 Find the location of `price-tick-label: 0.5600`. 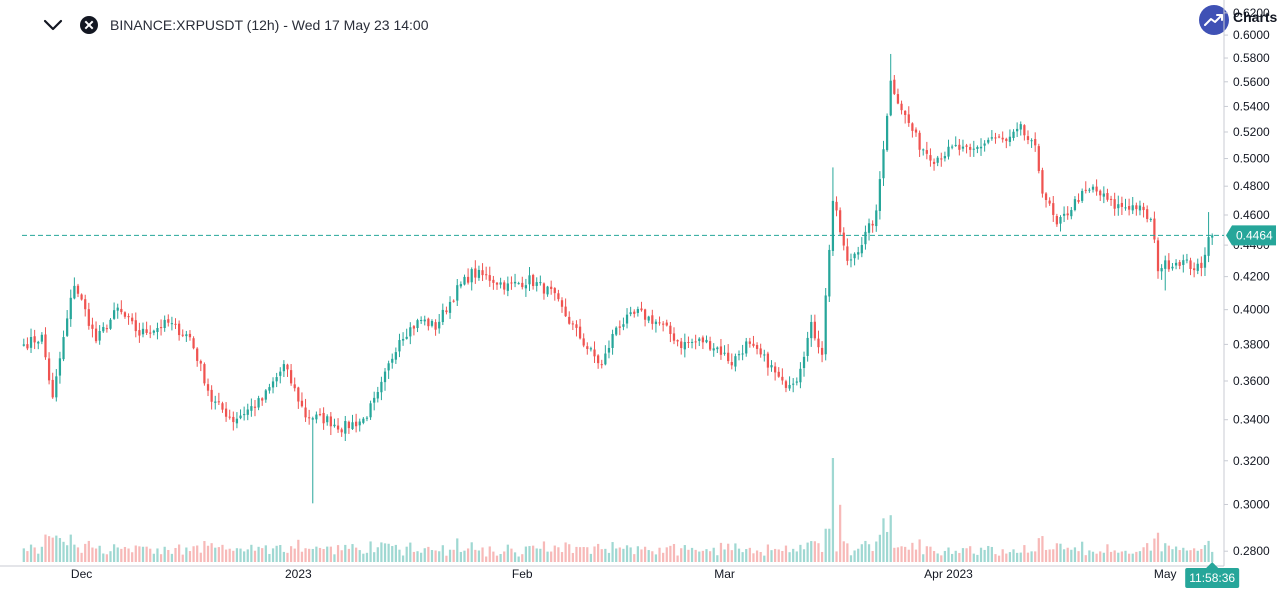

price-tick-label: 0.5600 is located at coordinates (1251, 82).